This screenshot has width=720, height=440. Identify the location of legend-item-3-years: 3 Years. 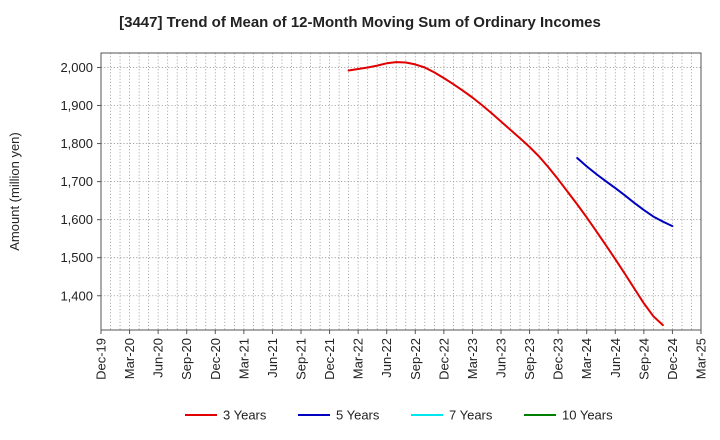
(226, 415).